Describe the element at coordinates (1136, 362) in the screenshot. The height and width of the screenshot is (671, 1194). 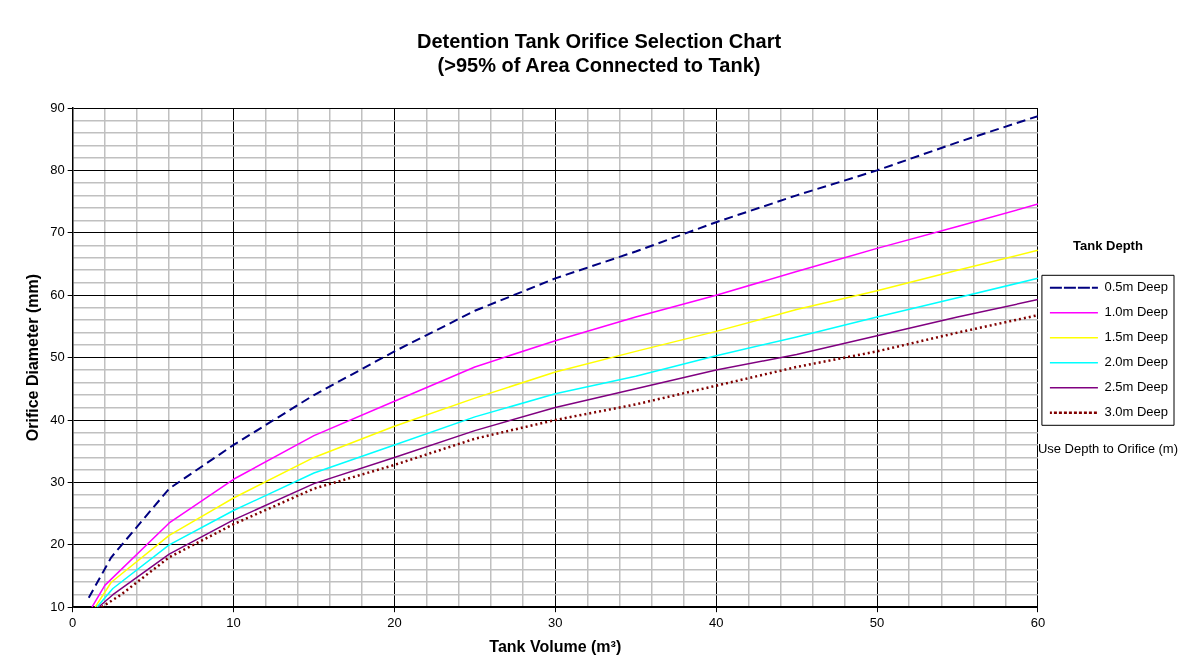
I see `legend-label: 2.0m Deep` at that location.